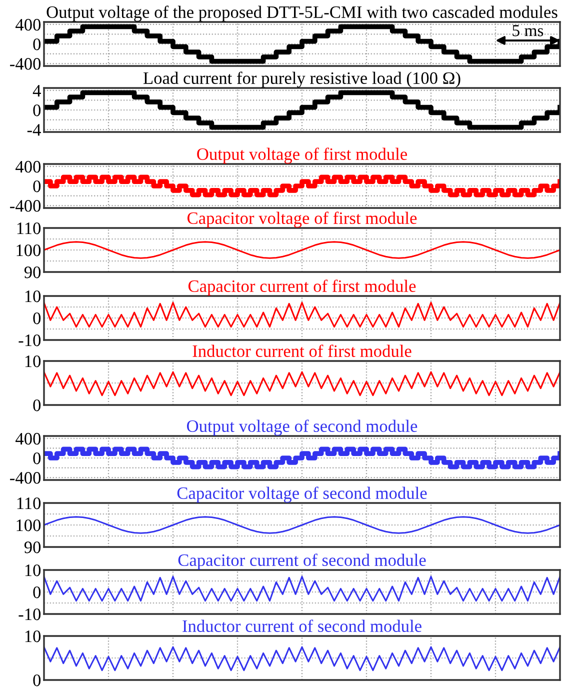 The height and width of the screenshot is (687, 562). What do you see at coordinates (302, 626) in the screenshot?
I see `chart-title: Inductor current of second module` at bounding box center [302, 626].